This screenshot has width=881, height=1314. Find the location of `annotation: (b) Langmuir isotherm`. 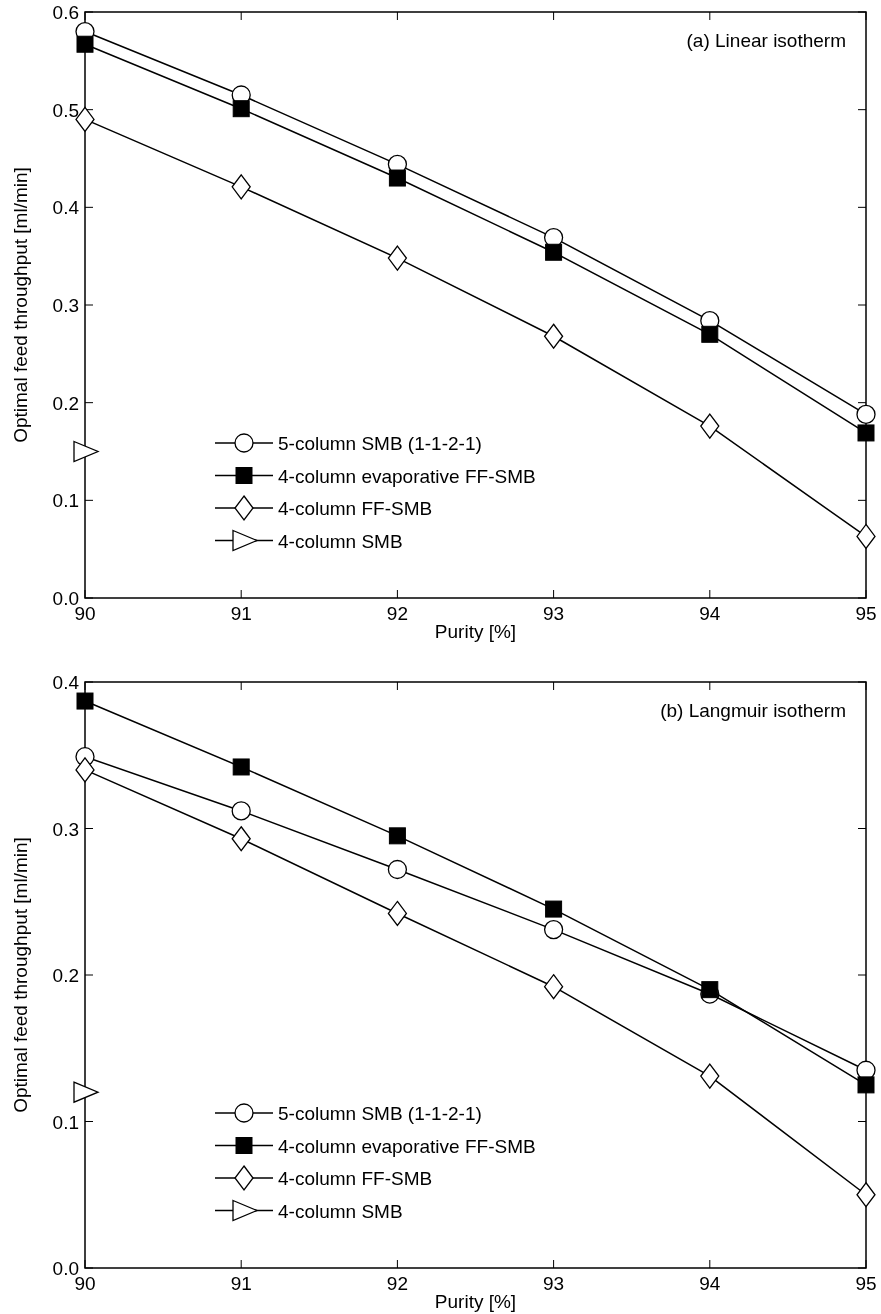

annotation: (b) Langmuir isotherm is located at coordinates (753, 710).